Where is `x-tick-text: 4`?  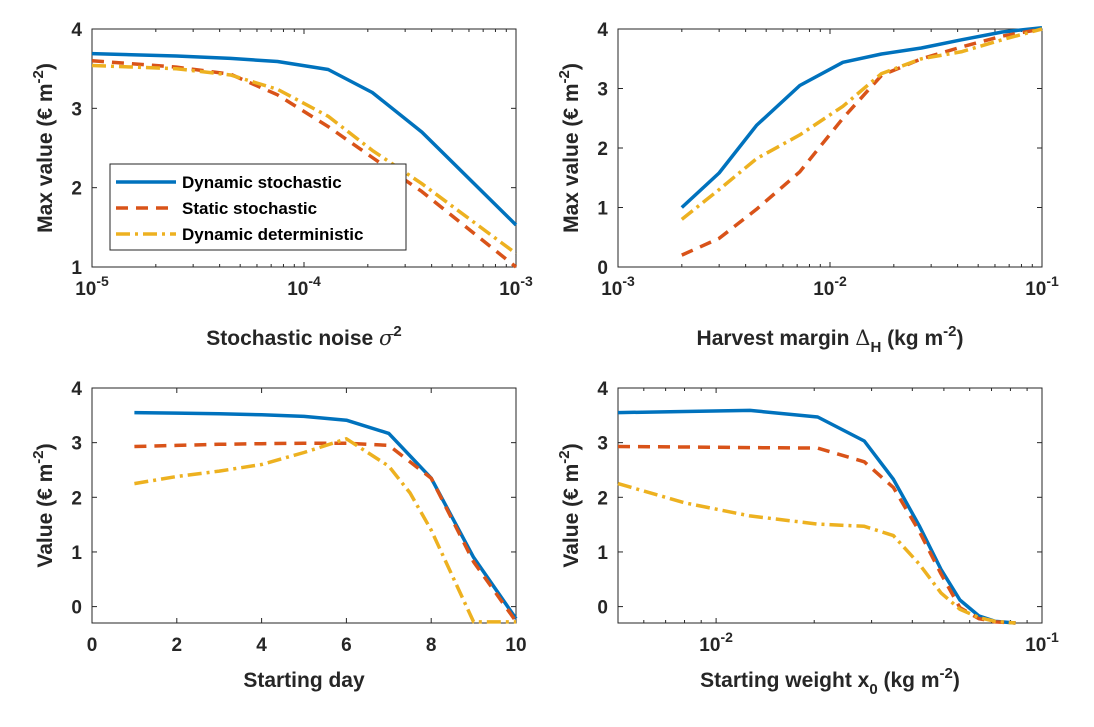 x-tick-text: 4 is located at coordinates (261, 645).